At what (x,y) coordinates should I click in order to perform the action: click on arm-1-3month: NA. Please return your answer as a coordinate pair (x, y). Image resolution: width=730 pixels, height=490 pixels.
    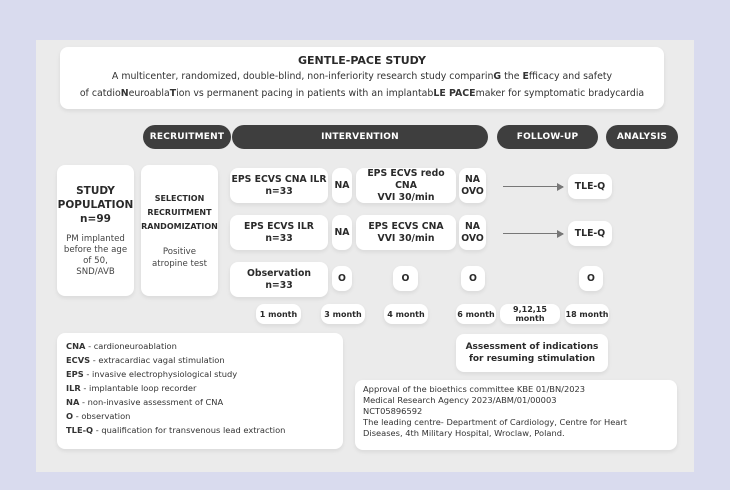
    Looking at the image, I should click on (342, 185).